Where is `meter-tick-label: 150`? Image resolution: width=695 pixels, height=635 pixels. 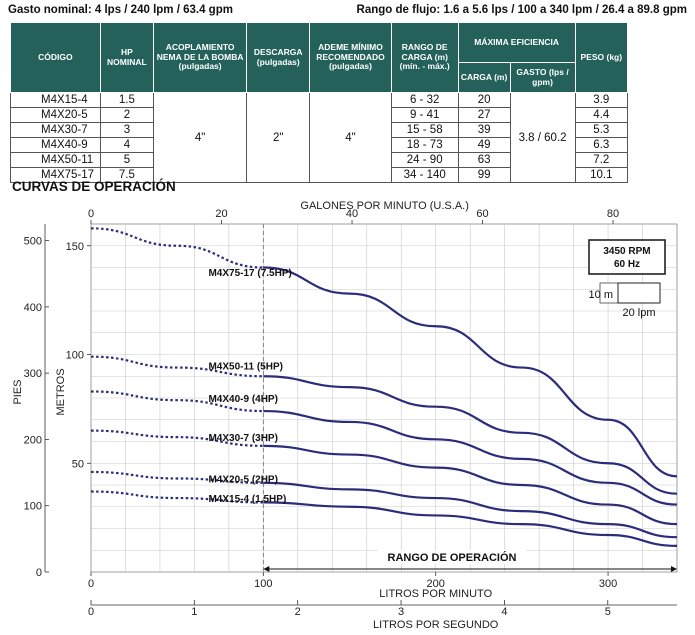 meter-tick-label: 150 is located at coordinates (75, 247).